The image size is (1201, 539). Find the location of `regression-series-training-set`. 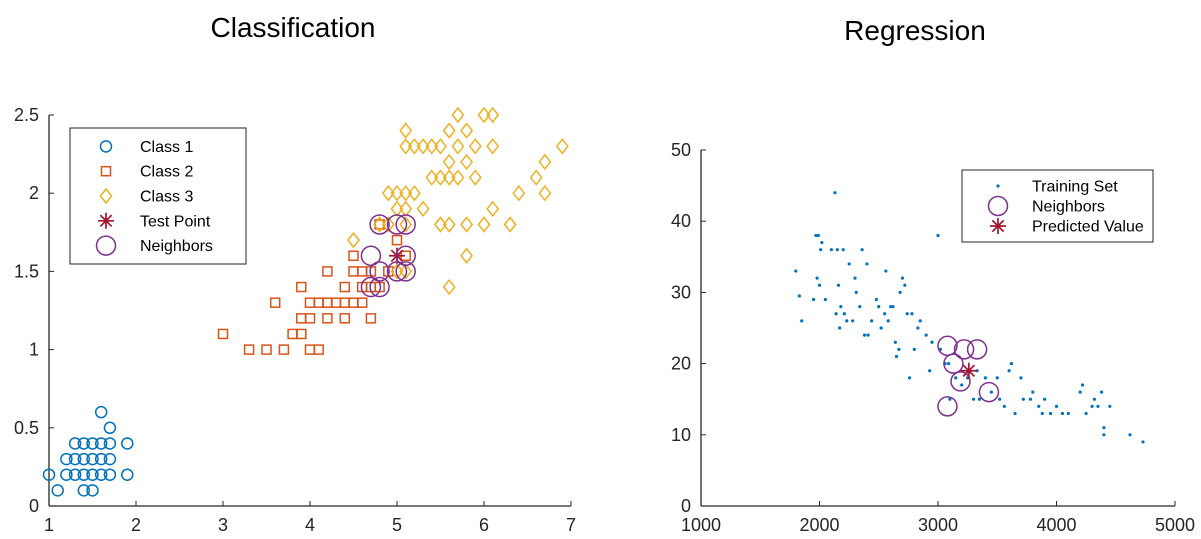

regression-series-training-set is located at coordinates (969, 317).